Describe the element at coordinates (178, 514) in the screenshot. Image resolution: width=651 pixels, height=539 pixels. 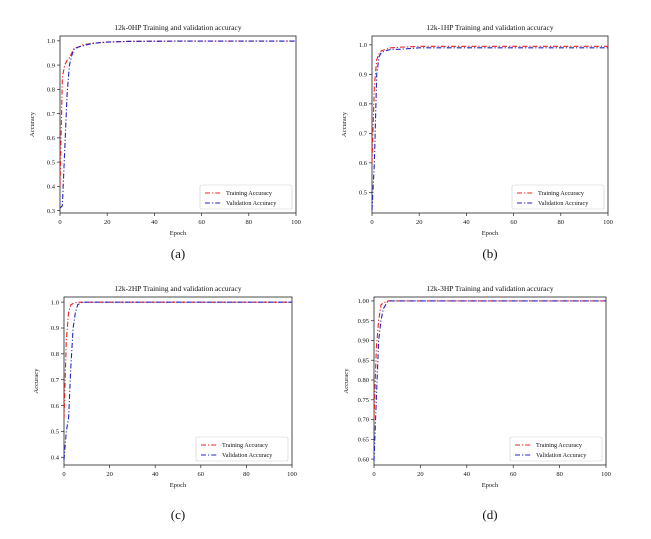
I see `panel-label: (c)` at that location.